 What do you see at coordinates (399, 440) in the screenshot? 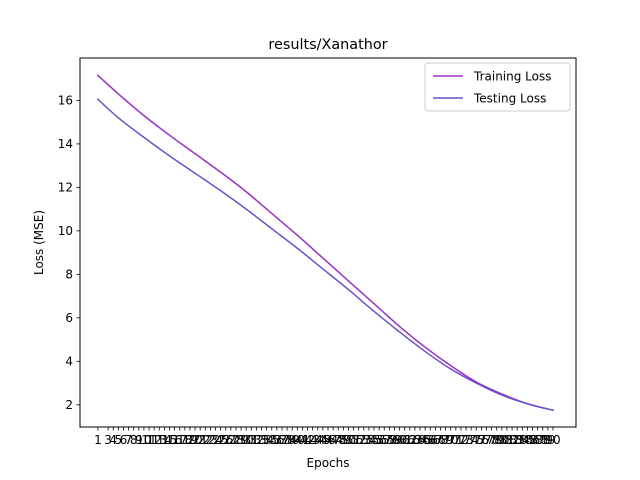
I see `x-tick-label: 60` at bounding box center [399, 440].